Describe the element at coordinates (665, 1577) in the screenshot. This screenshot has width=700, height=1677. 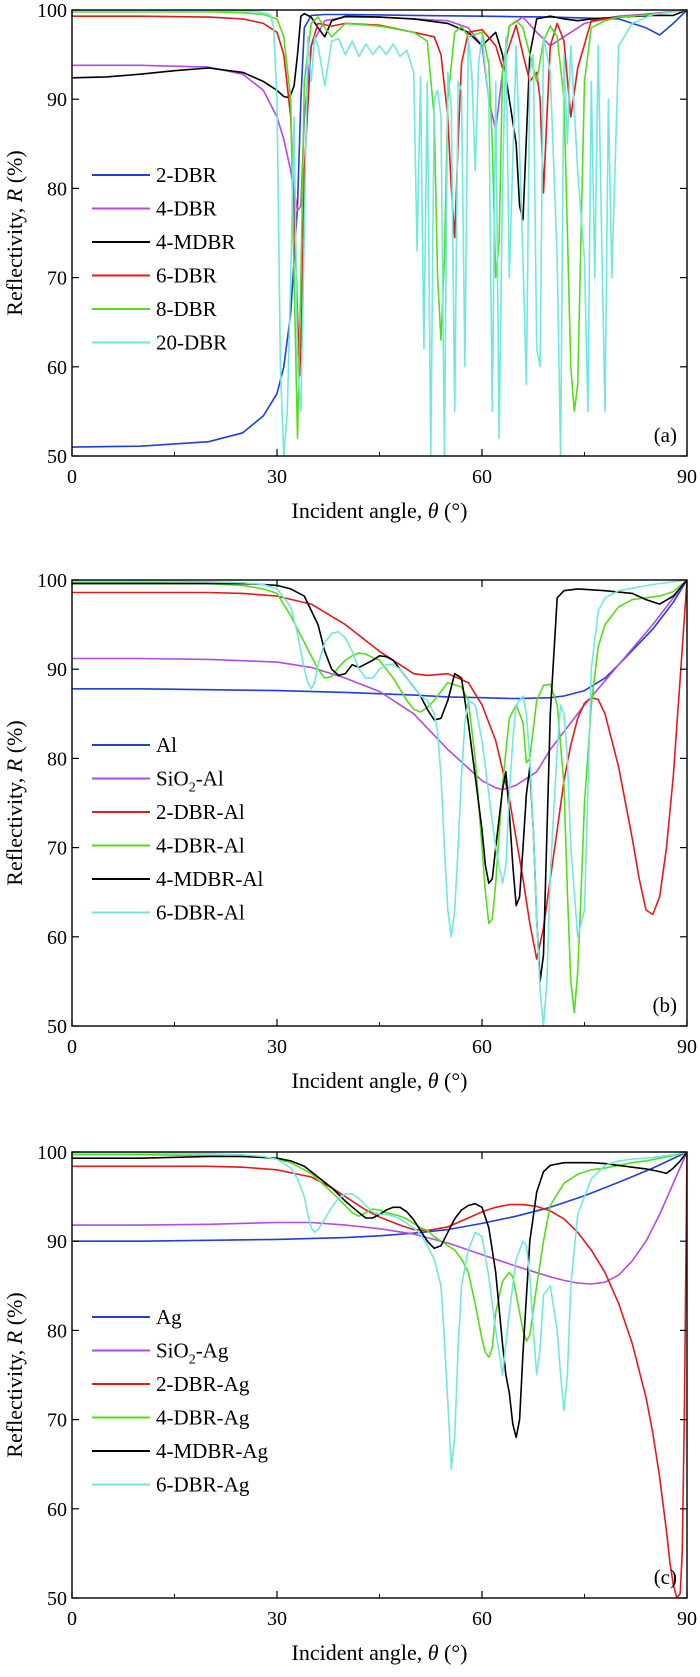
I see `panel-tag: (c)` at that location.